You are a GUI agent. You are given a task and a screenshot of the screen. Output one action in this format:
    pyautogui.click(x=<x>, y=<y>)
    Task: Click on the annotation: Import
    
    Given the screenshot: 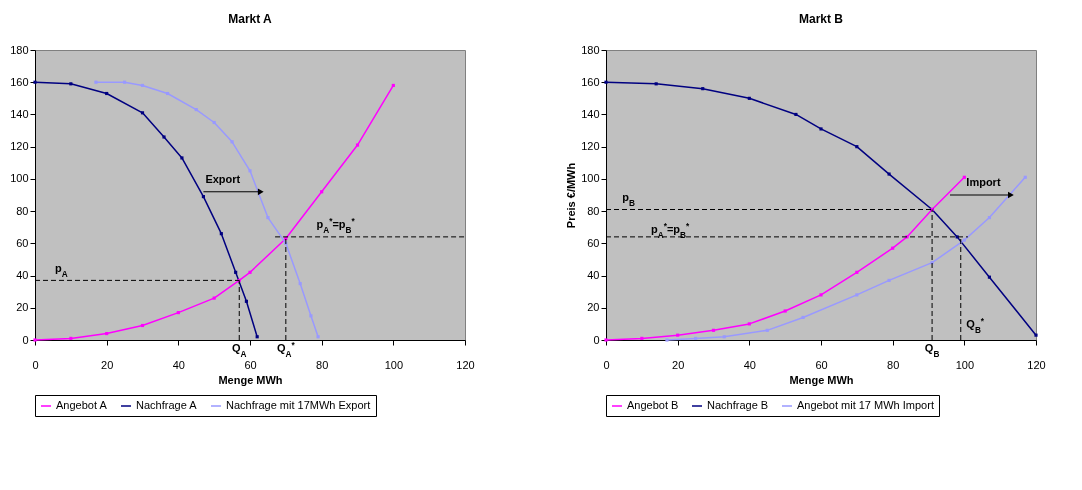 What is the action you would take?
    pyautogui.click(x=983, y=182)
    